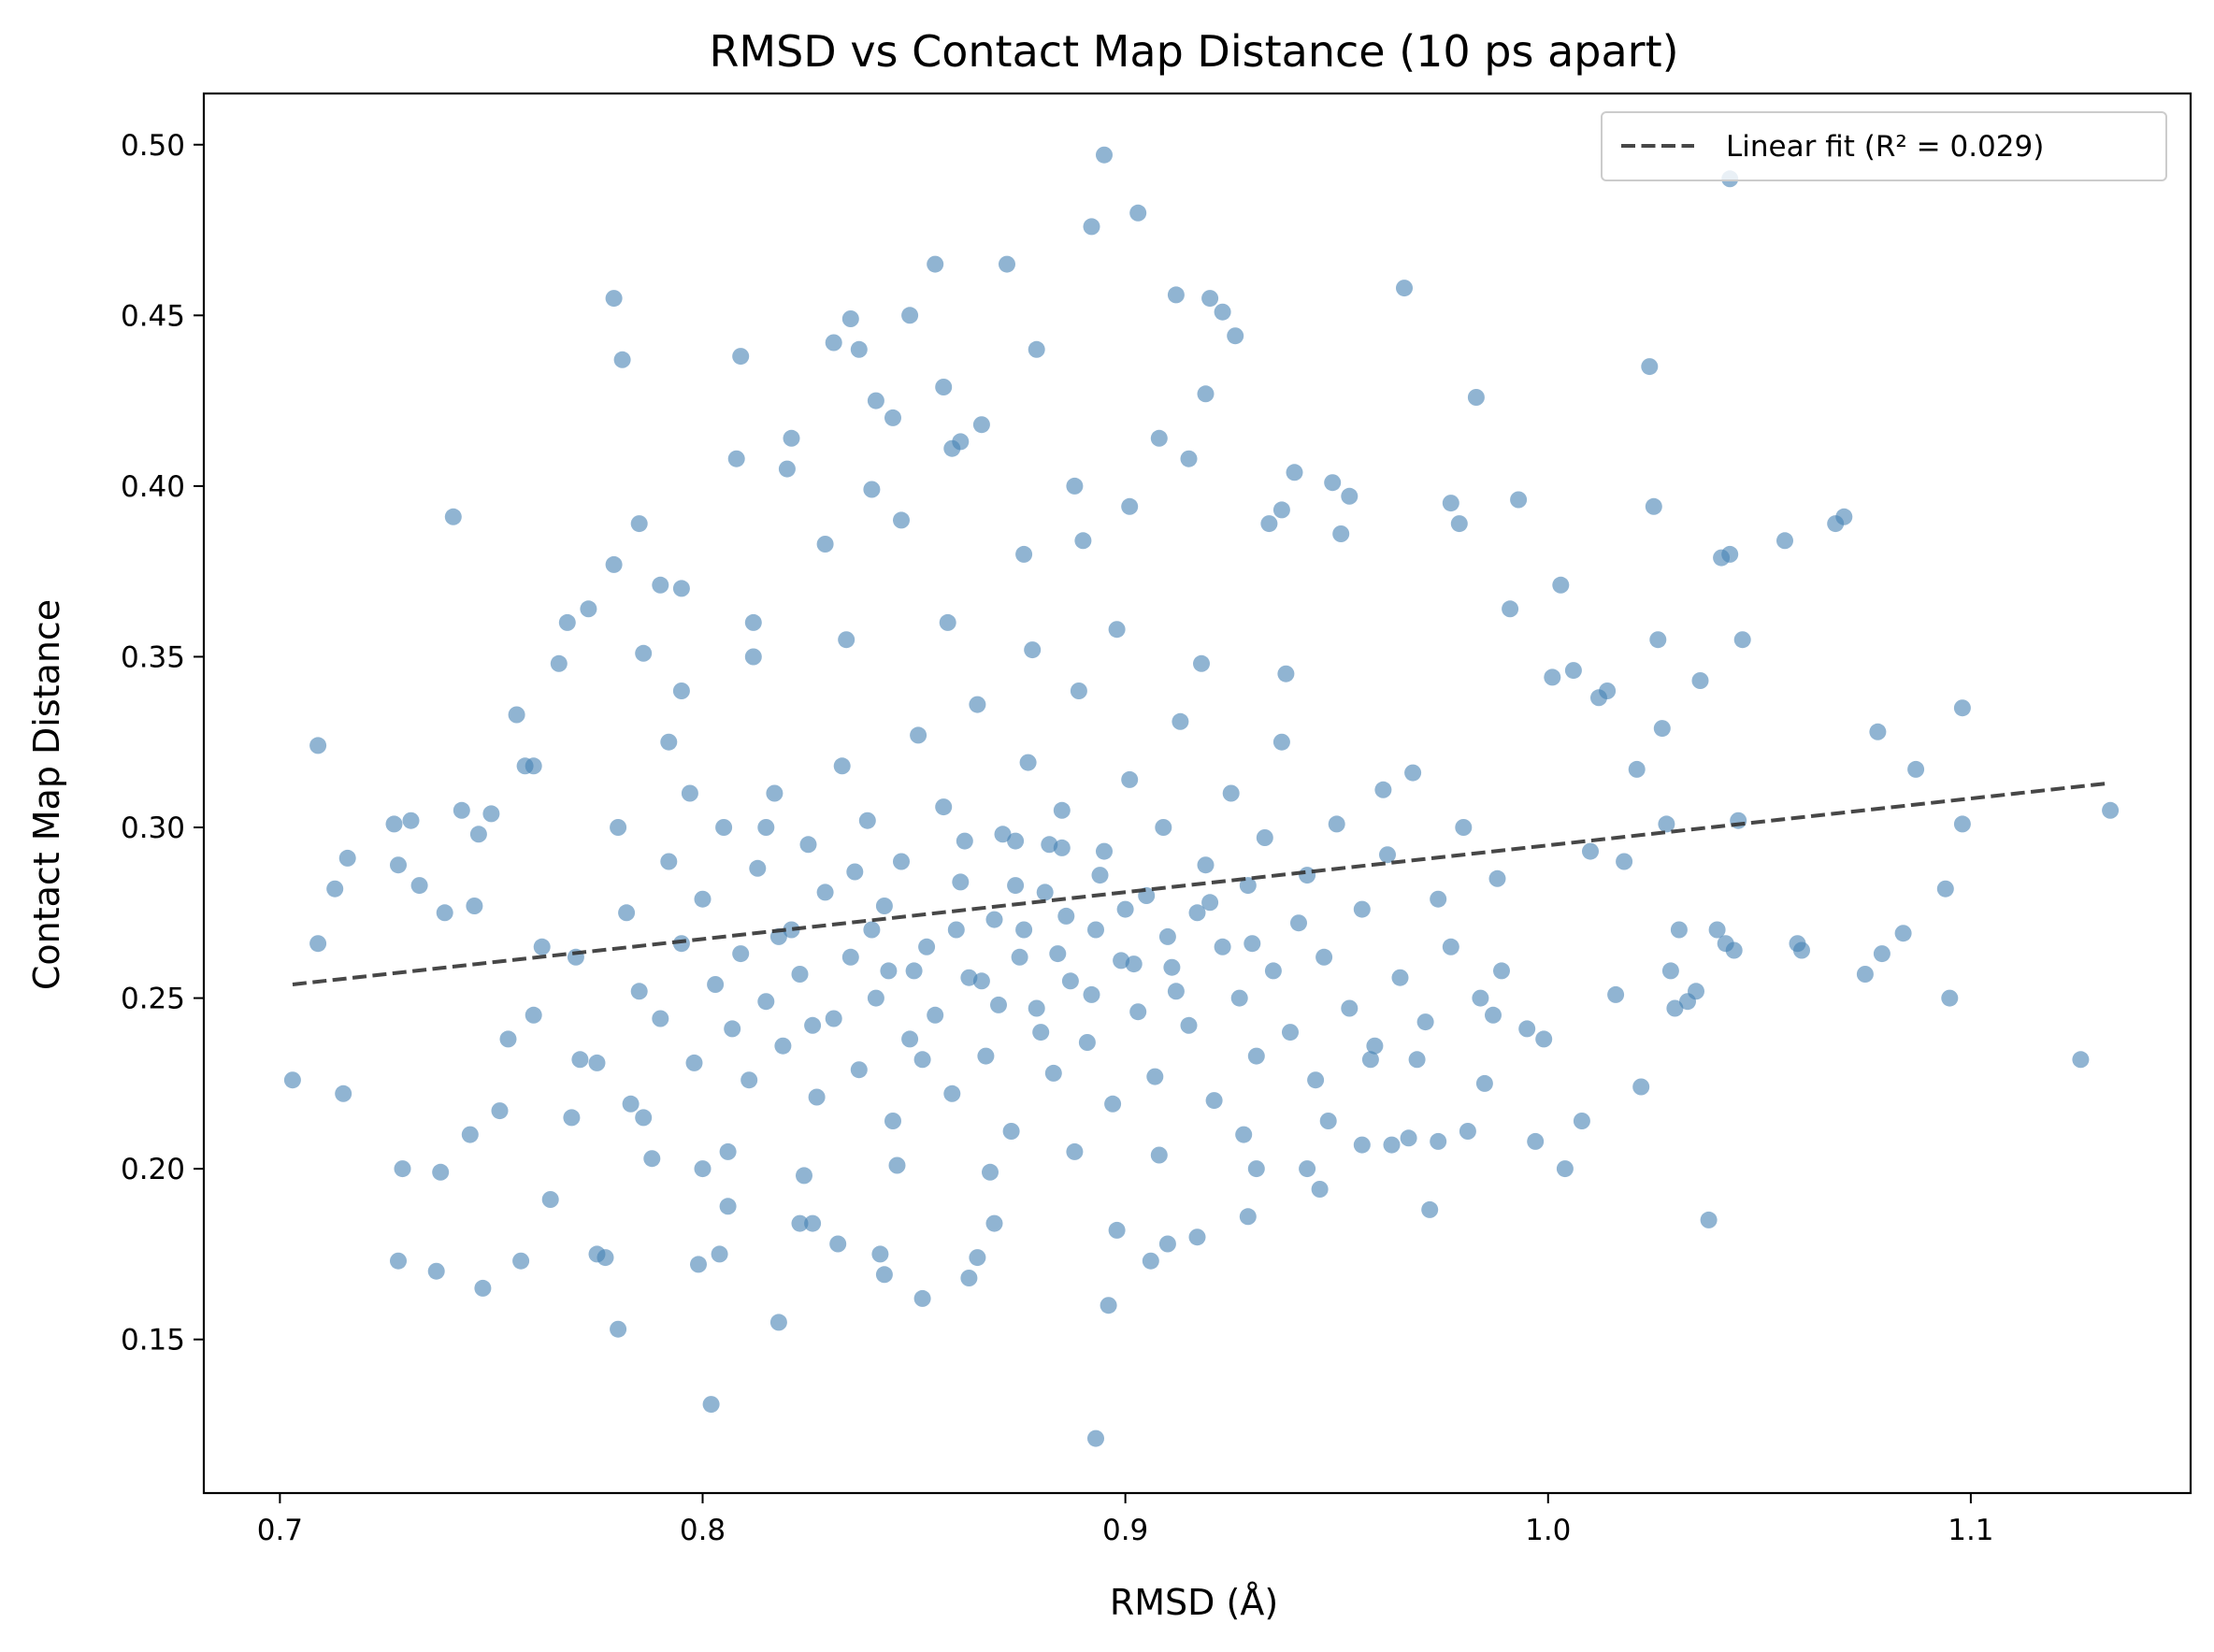  What do you see at coordinates (153, 316) in the screenshot?
I see `y-tick-label: 0.45` at bounding box center [153, 316].